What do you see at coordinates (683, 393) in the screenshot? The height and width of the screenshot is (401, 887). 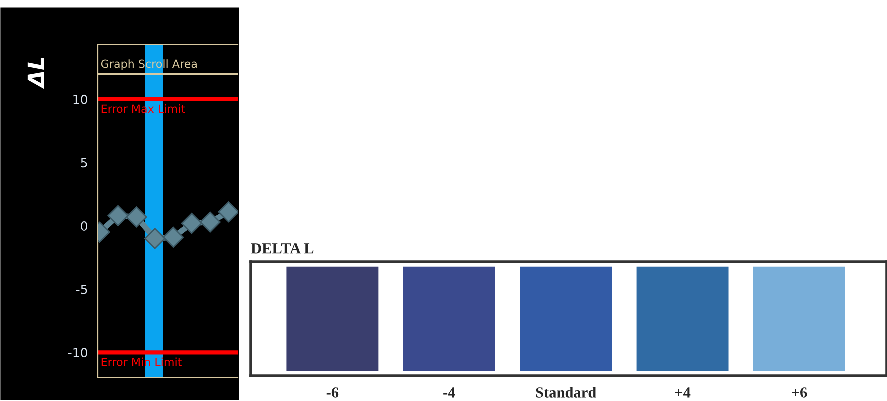 I see `category-label: +4` at bounding box center [683, 393].